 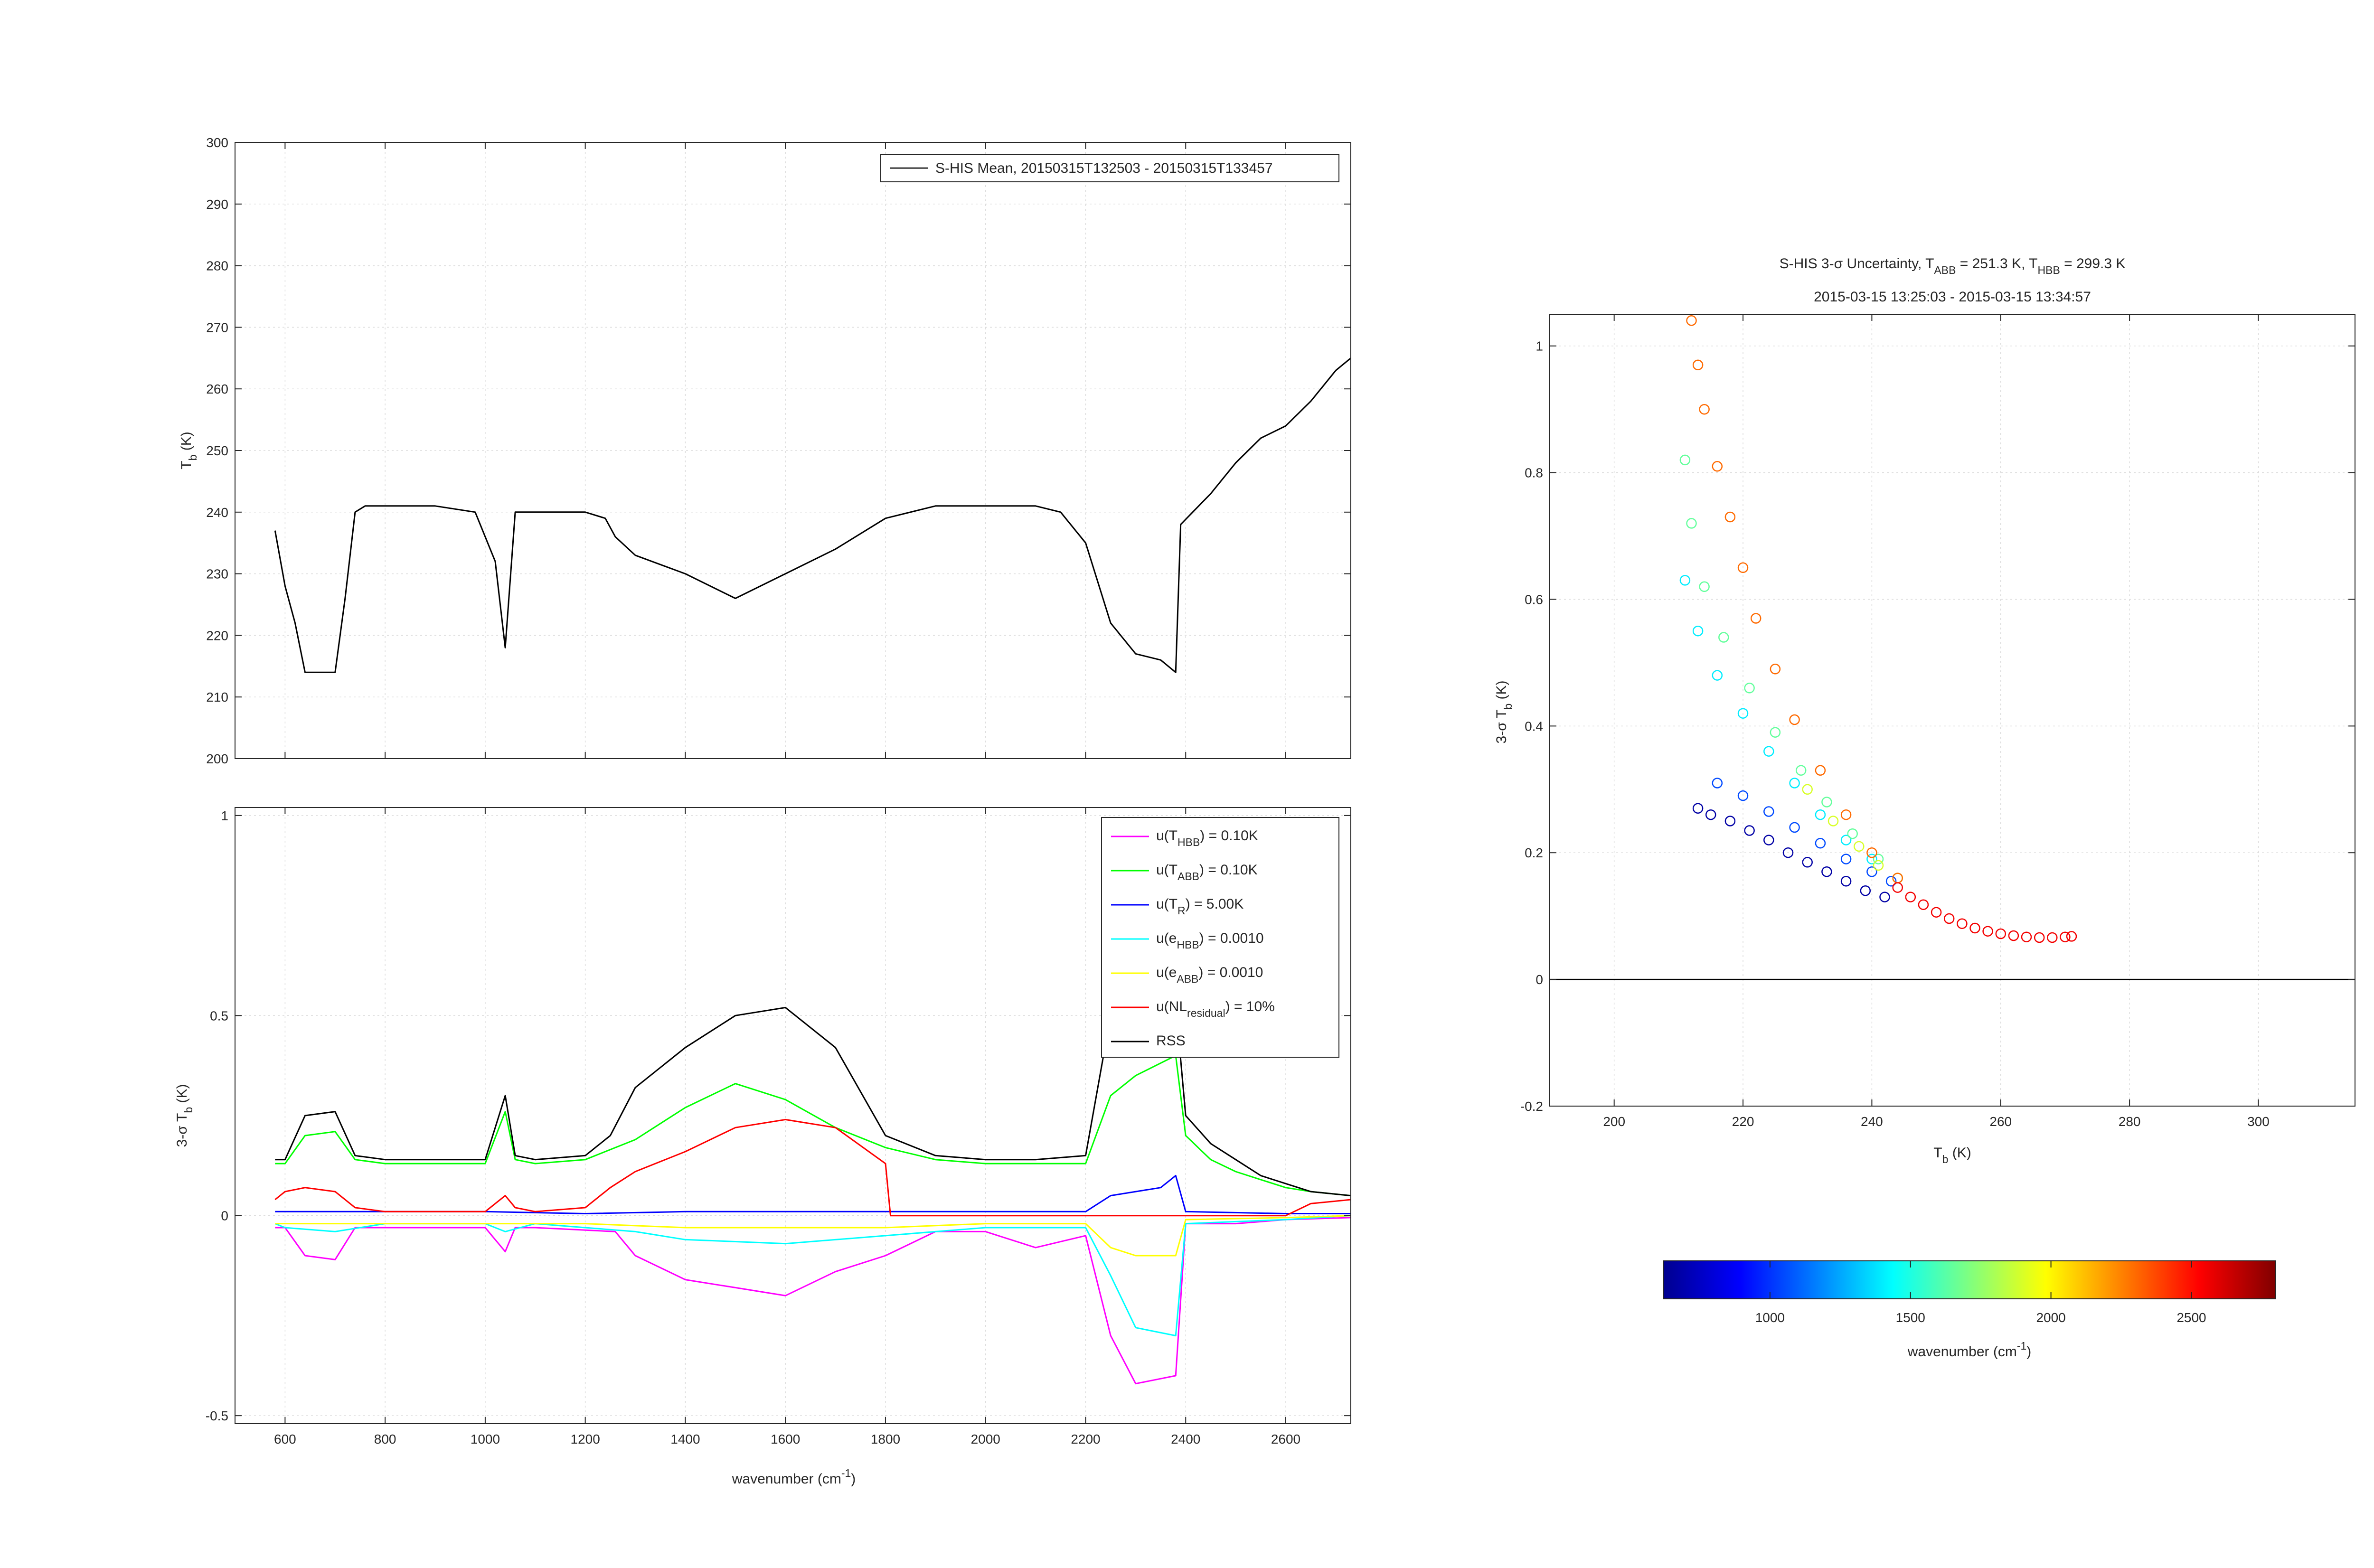 I want to click on p2-xtick-label: 1200, so click(x=585, y=1439).